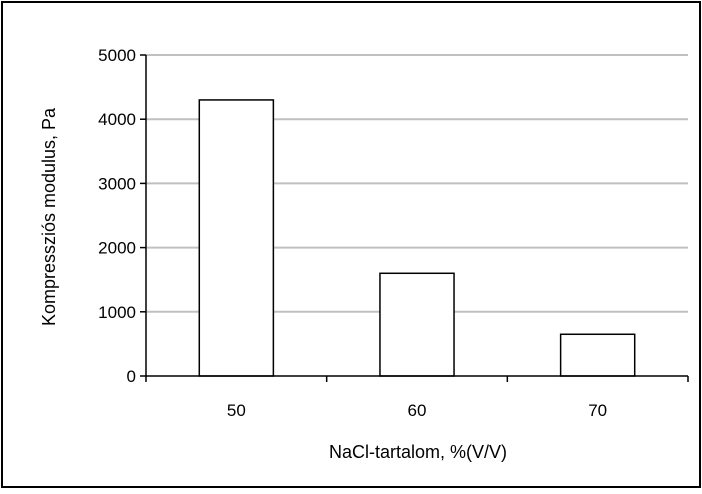 The image size is (702, 494). Describe the element at coordinates (117, 248) in the screenshot. I see `y-tick-label: 2000` at that location.